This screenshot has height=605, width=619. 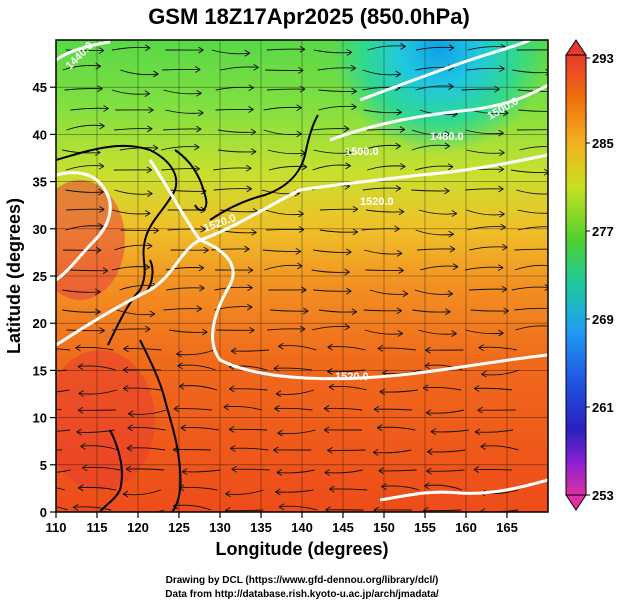 I want to click on x-tick-label: 120, so click(x=138, y=527).